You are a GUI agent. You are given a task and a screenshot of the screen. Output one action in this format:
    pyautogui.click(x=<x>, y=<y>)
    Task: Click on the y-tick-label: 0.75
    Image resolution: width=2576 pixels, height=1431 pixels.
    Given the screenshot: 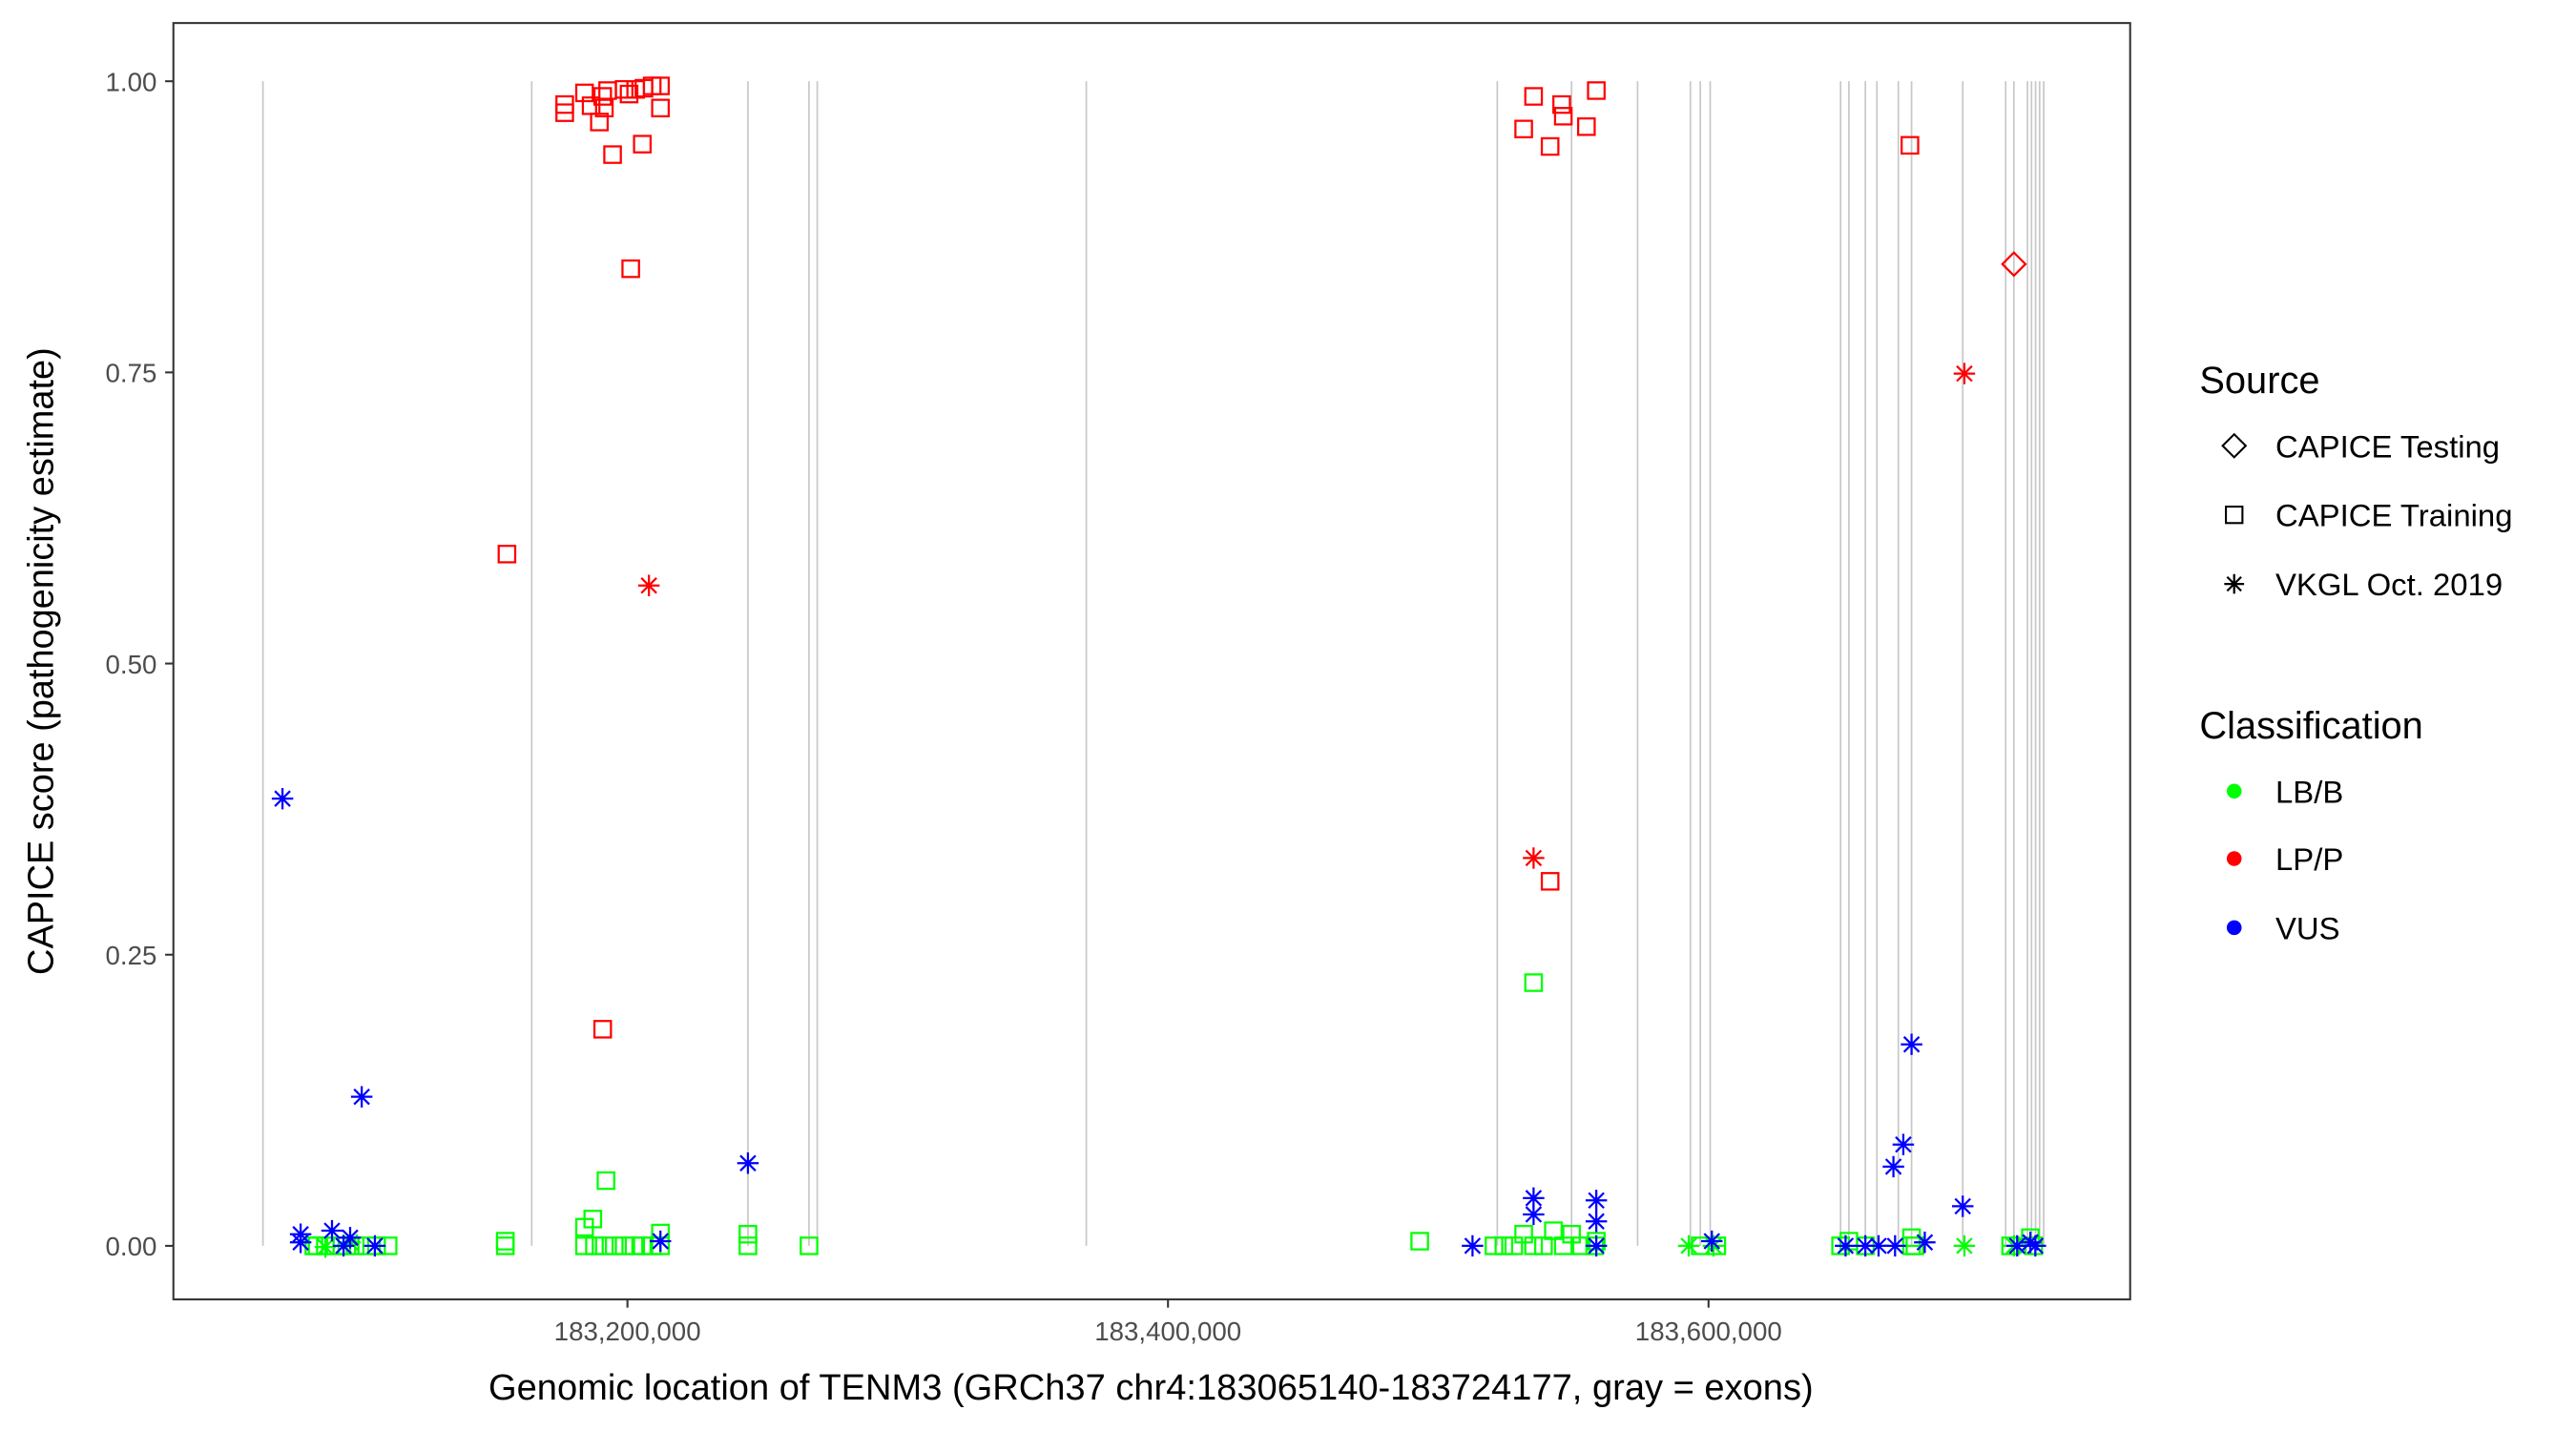 What is the action you would take?
    pyautogui.click(x=131, y=373)
    